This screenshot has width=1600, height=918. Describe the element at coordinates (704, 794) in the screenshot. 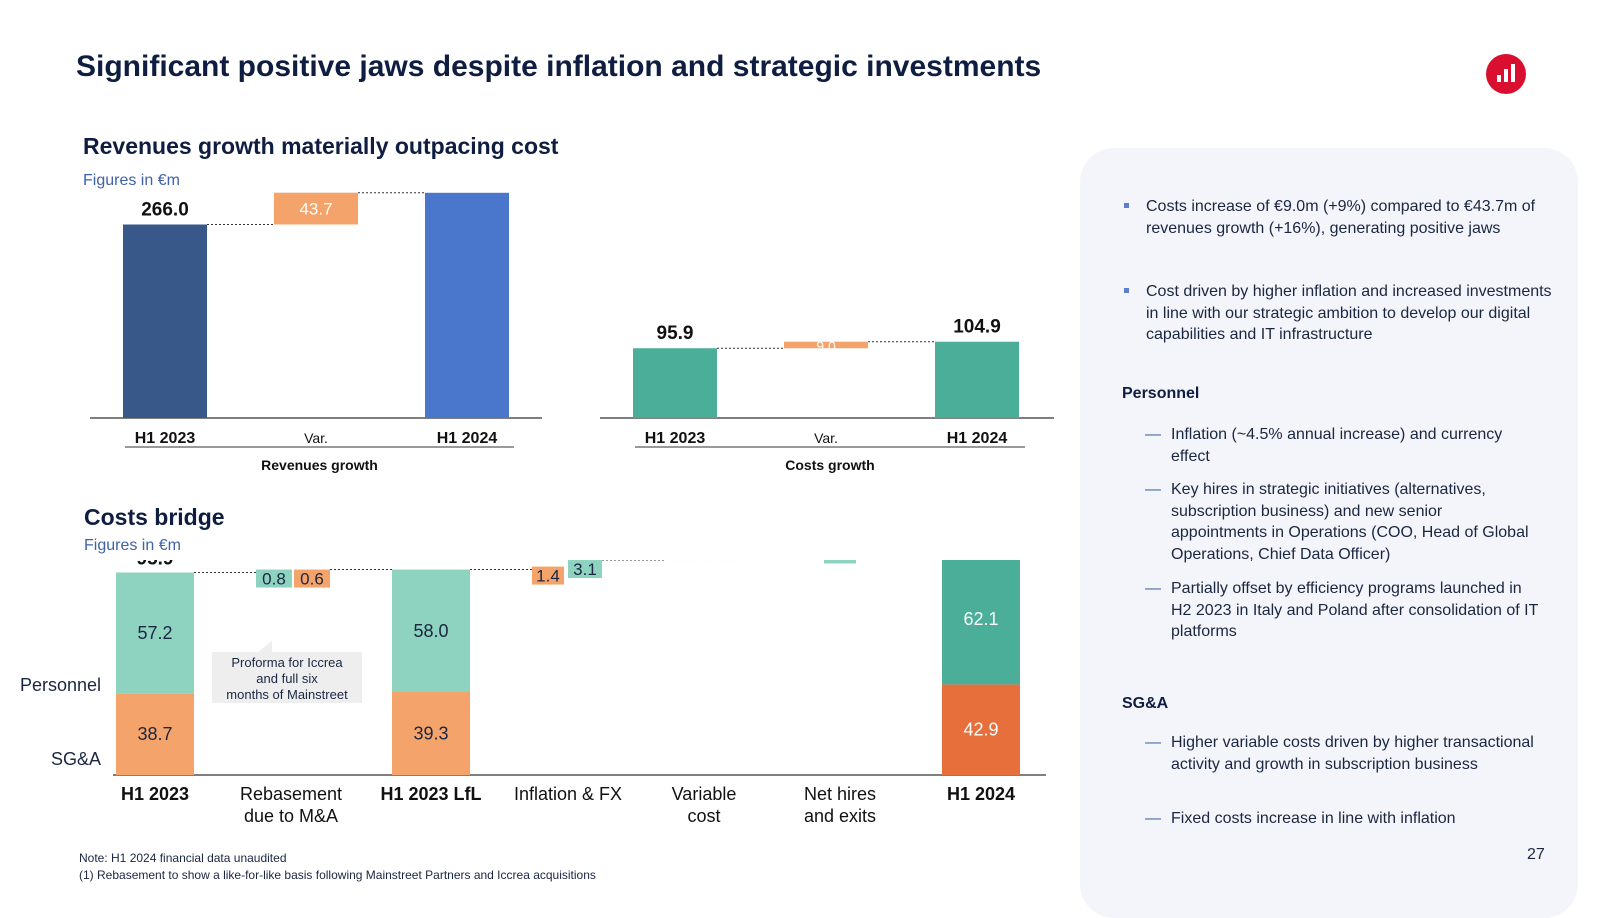

I see `bridge-category-label: Variable` at that location.